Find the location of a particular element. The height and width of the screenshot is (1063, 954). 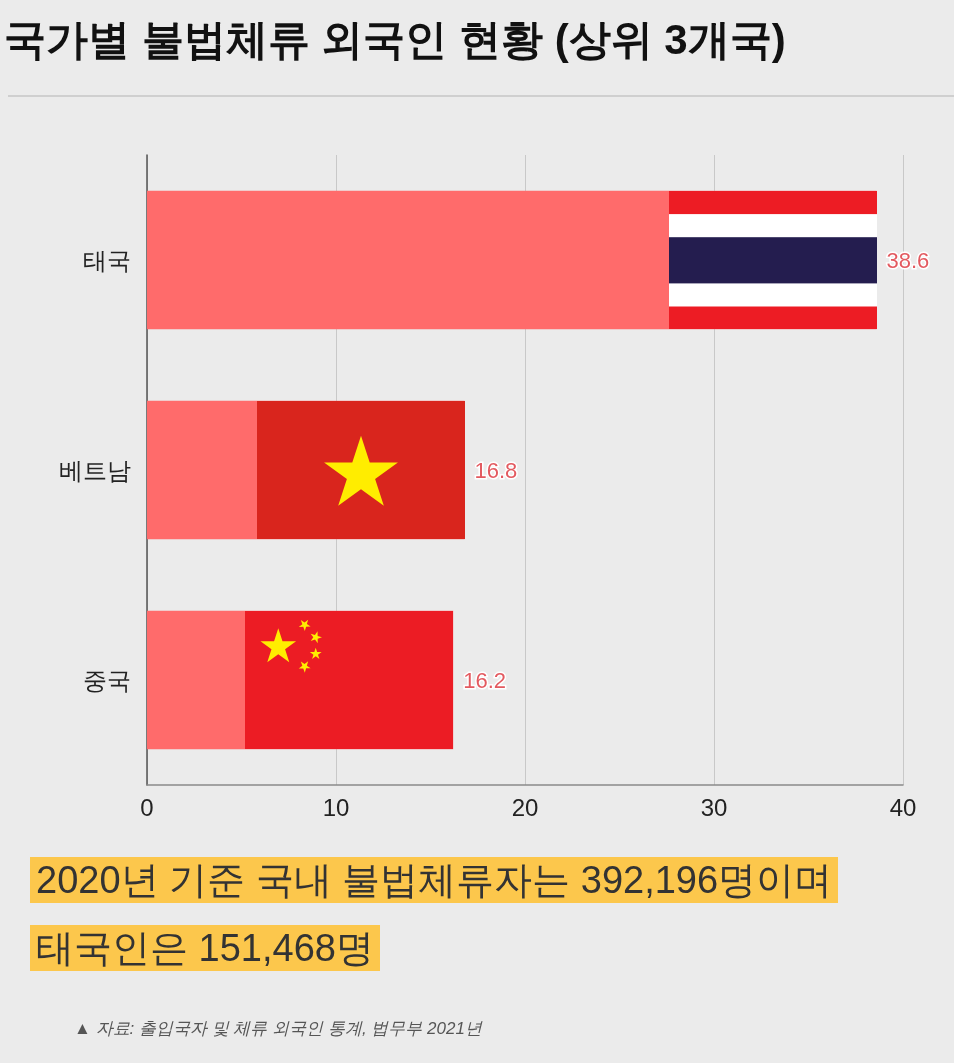

text: ▲ 자료: 출입국자 및 체류 외국인 통계, 법무부 2021년 is located at coordinates (278, 1029).